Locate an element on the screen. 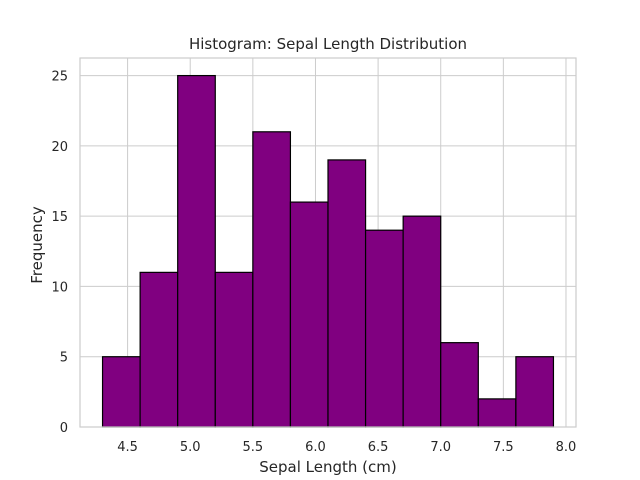 This screenshot has height=480, width=640. y-tick-label: 0 is located at coordinates (64, 428).